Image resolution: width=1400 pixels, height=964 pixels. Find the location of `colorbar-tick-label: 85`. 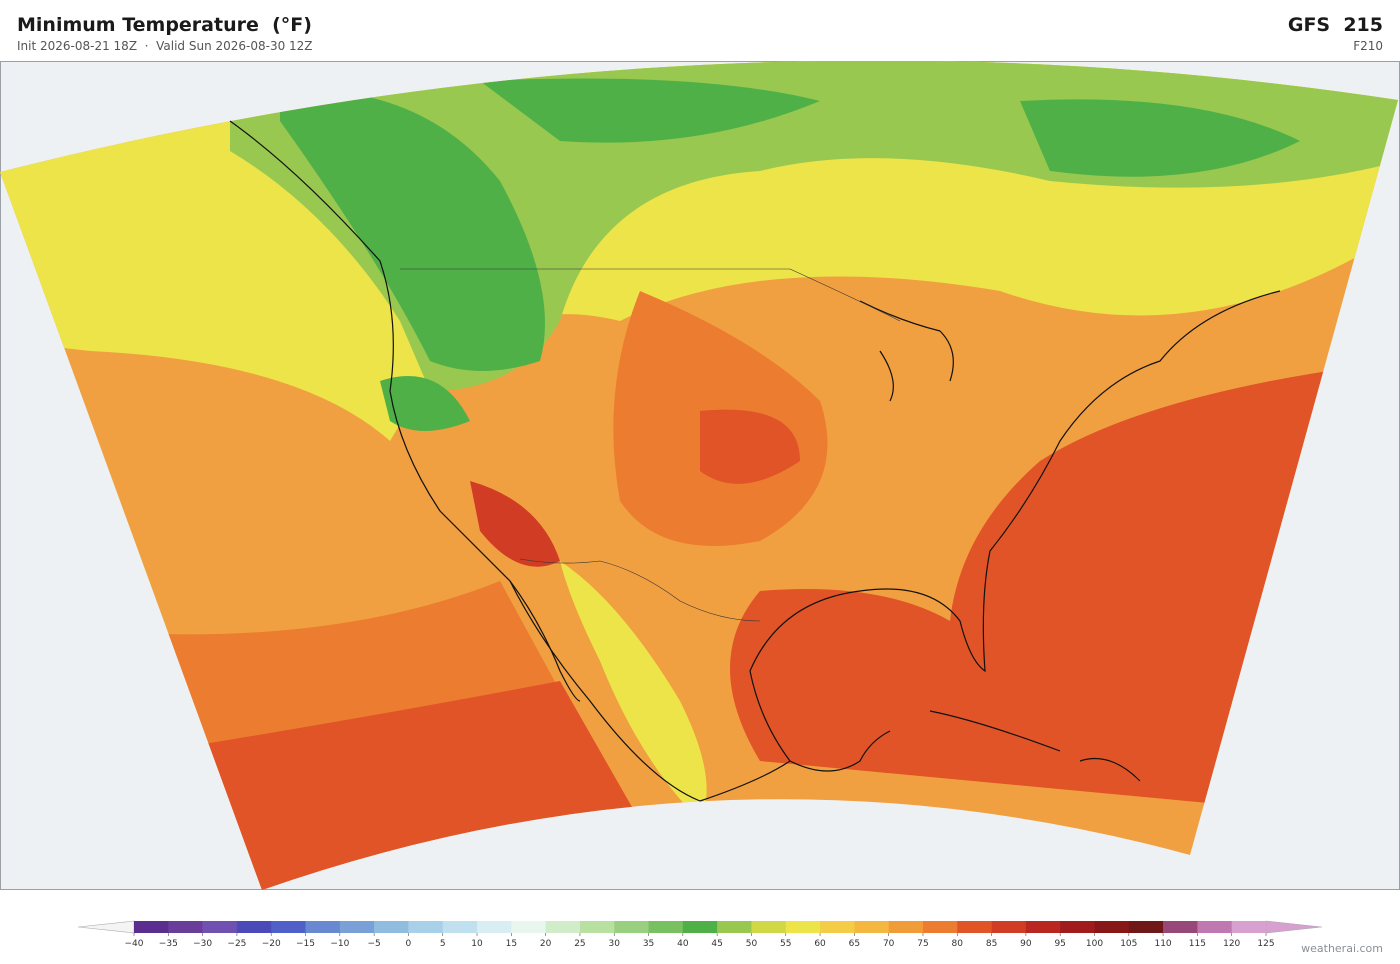

colorbar-tick-label: 85 is located at coordinates (991, 944).